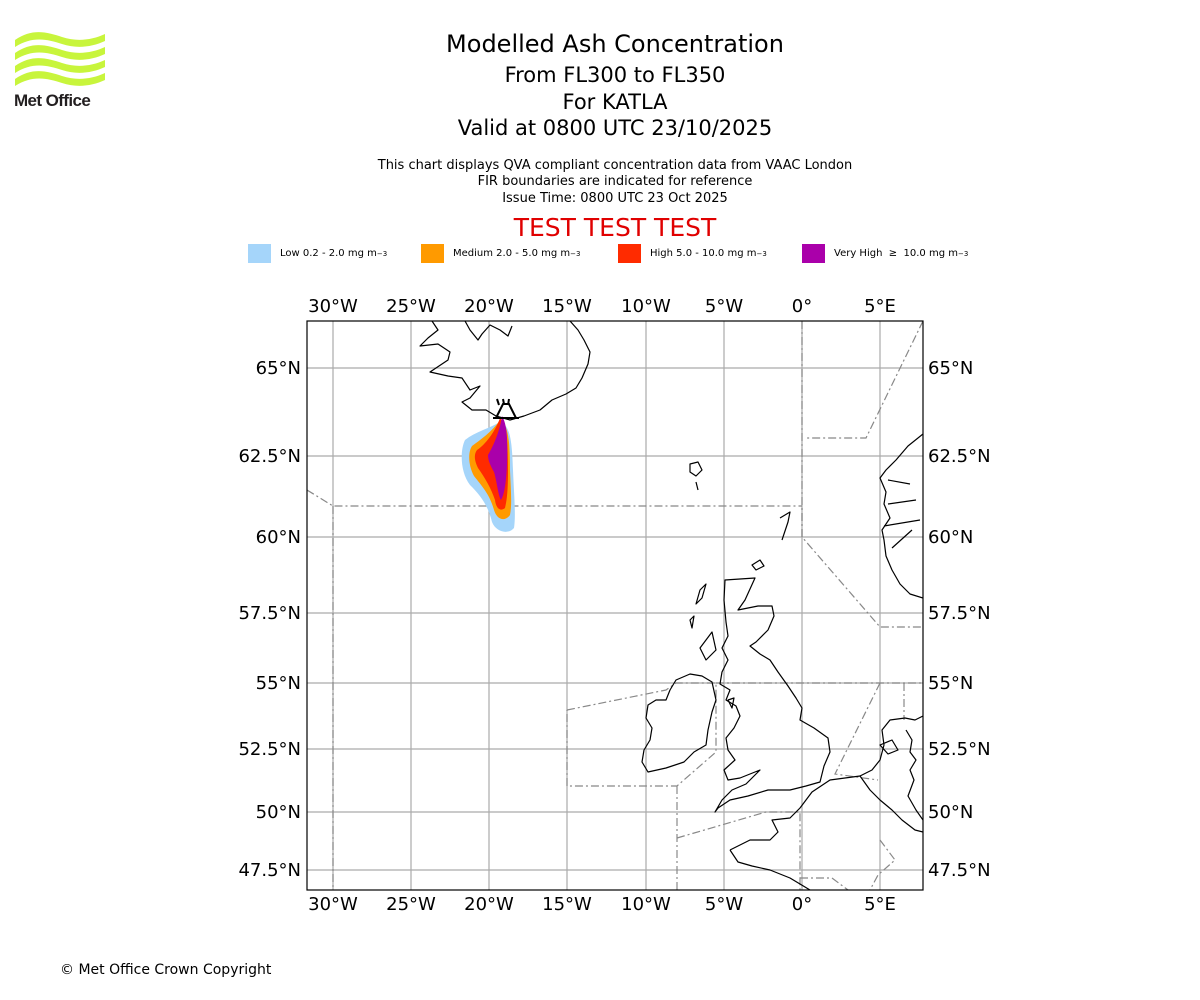  I want to click on legend-item-very-high: Very High ≥ 10.0 mg m −3, so click(885, 253).